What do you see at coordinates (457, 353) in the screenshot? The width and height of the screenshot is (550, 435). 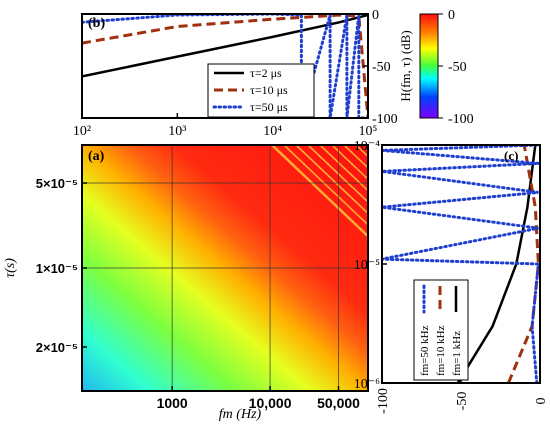 I see `panel-c-legend-label: fm=1 kHz` at bounding box center [457, 353].